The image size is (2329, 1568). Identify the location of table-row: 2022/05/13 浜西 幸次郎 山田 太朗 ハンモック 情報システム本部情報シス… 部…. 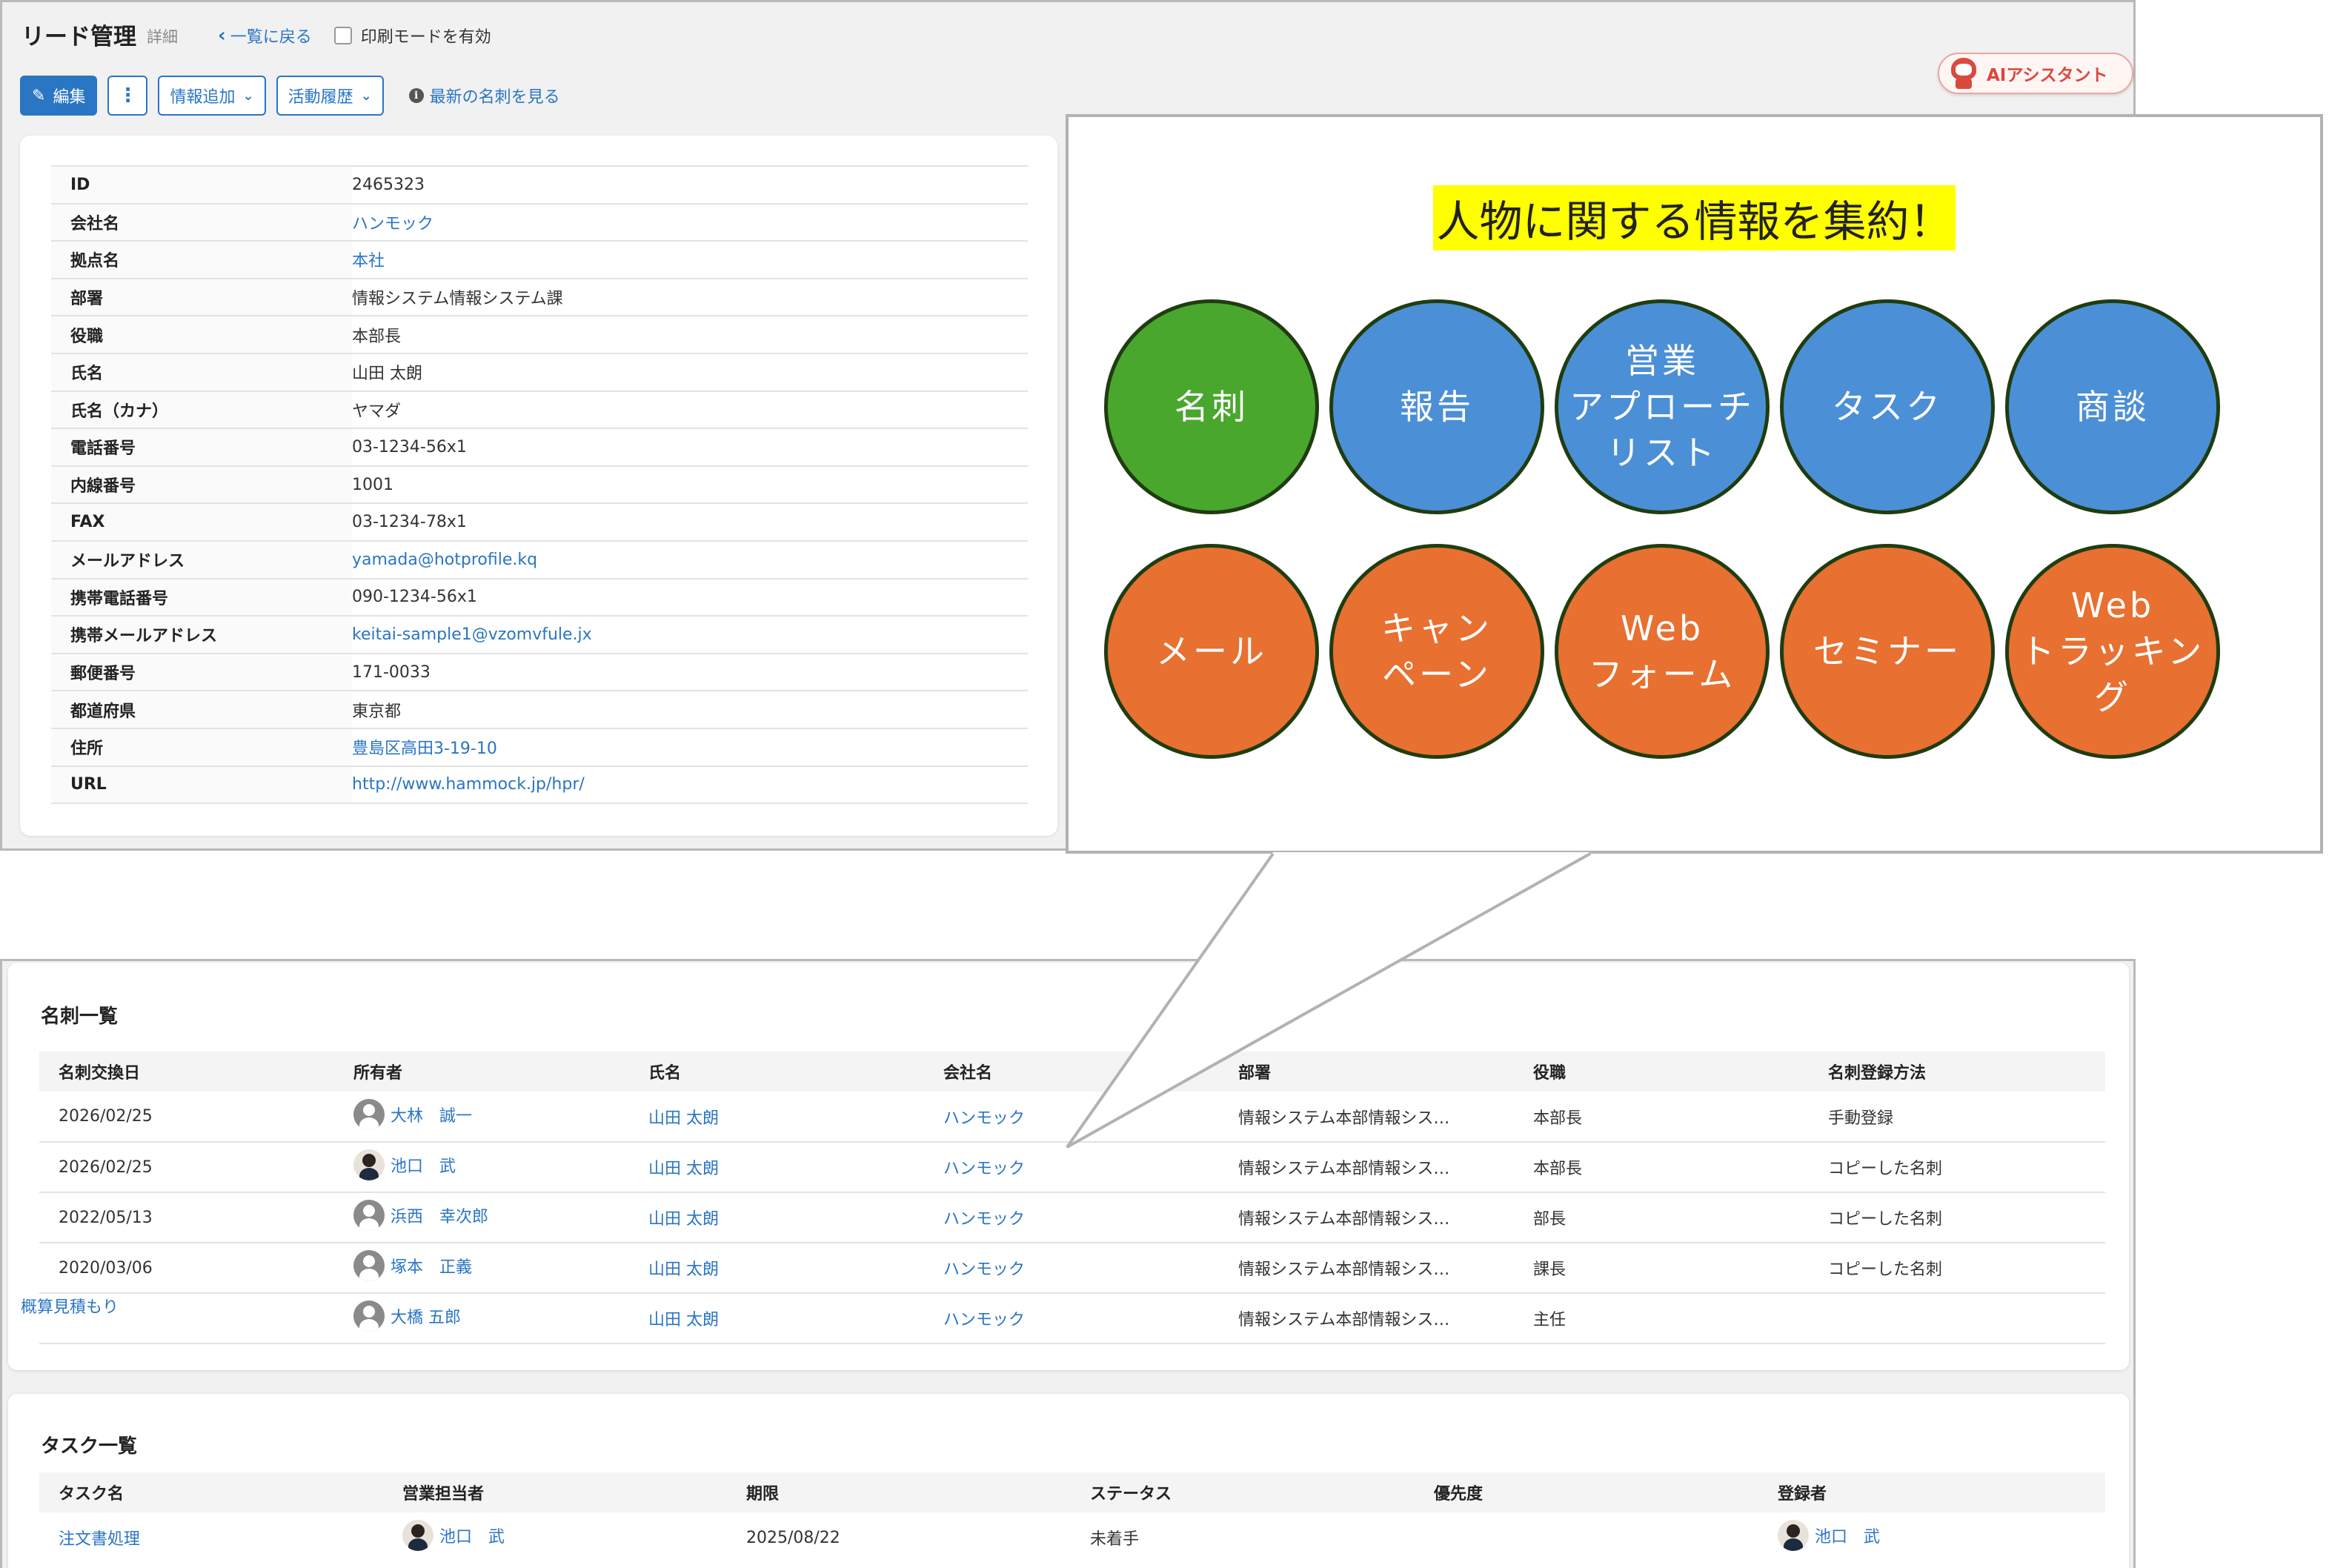
(1072, 1217).